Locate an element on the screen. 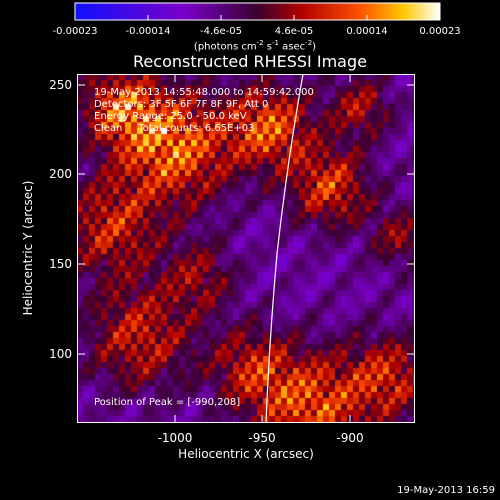  x-tick-label: -950 is located at coordinates (262, 438).